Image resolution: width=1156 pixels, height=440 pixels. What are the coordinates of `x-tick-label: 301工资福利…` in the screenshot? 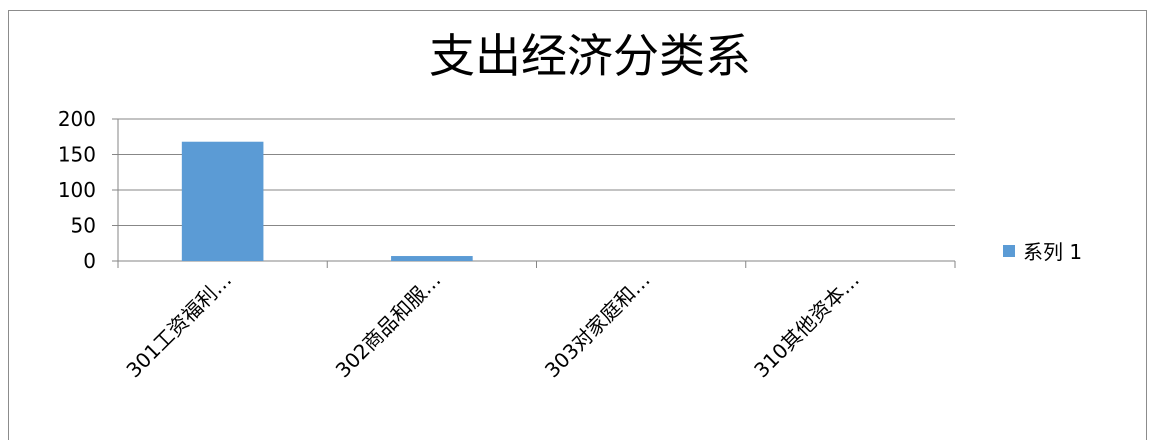 It's located at (178, 325).